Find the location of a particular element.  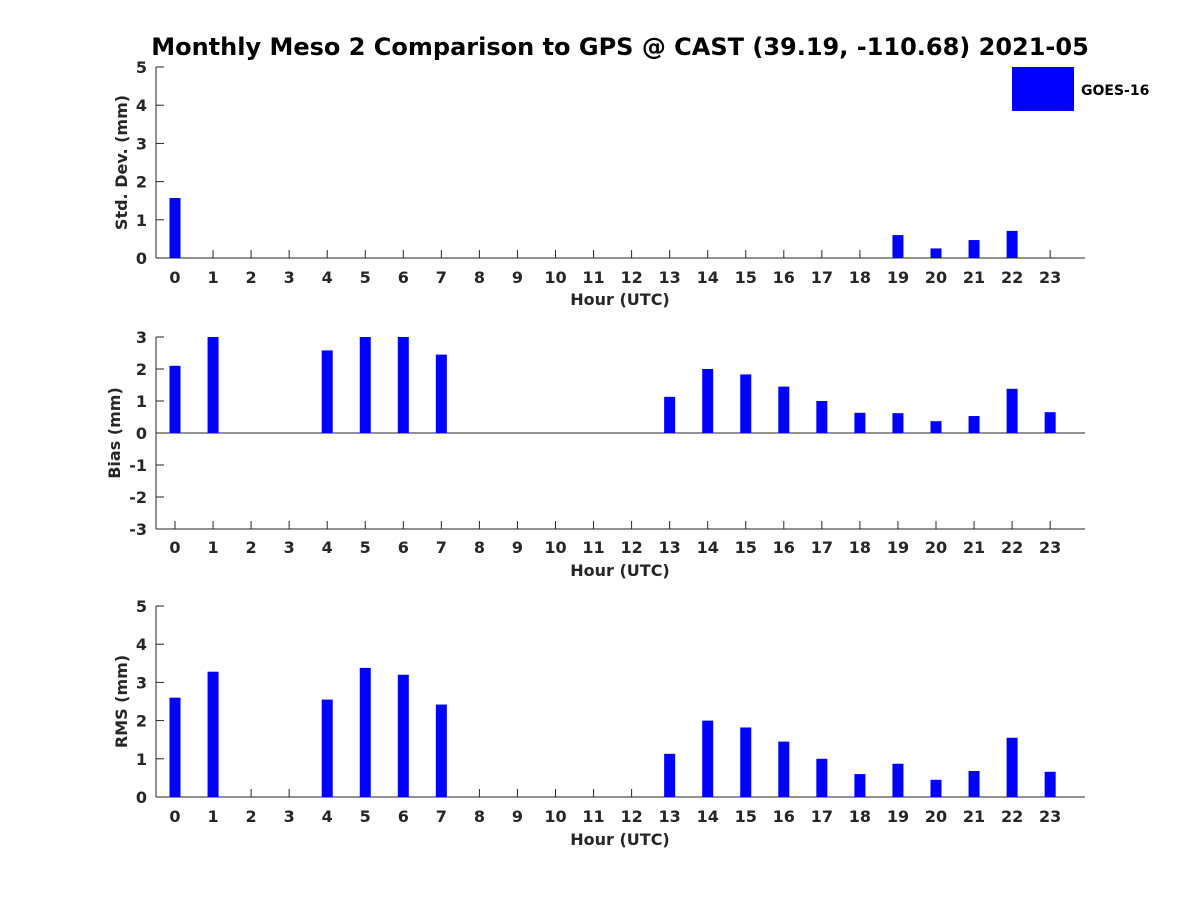

x-tick-label: 3 is located at coordinates (289, 277).